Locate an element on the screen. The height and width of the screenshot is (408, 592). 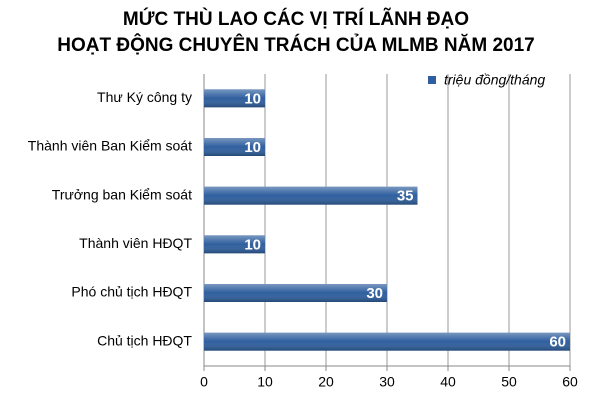
value-label: 60 is located at coordinates (557, 342).